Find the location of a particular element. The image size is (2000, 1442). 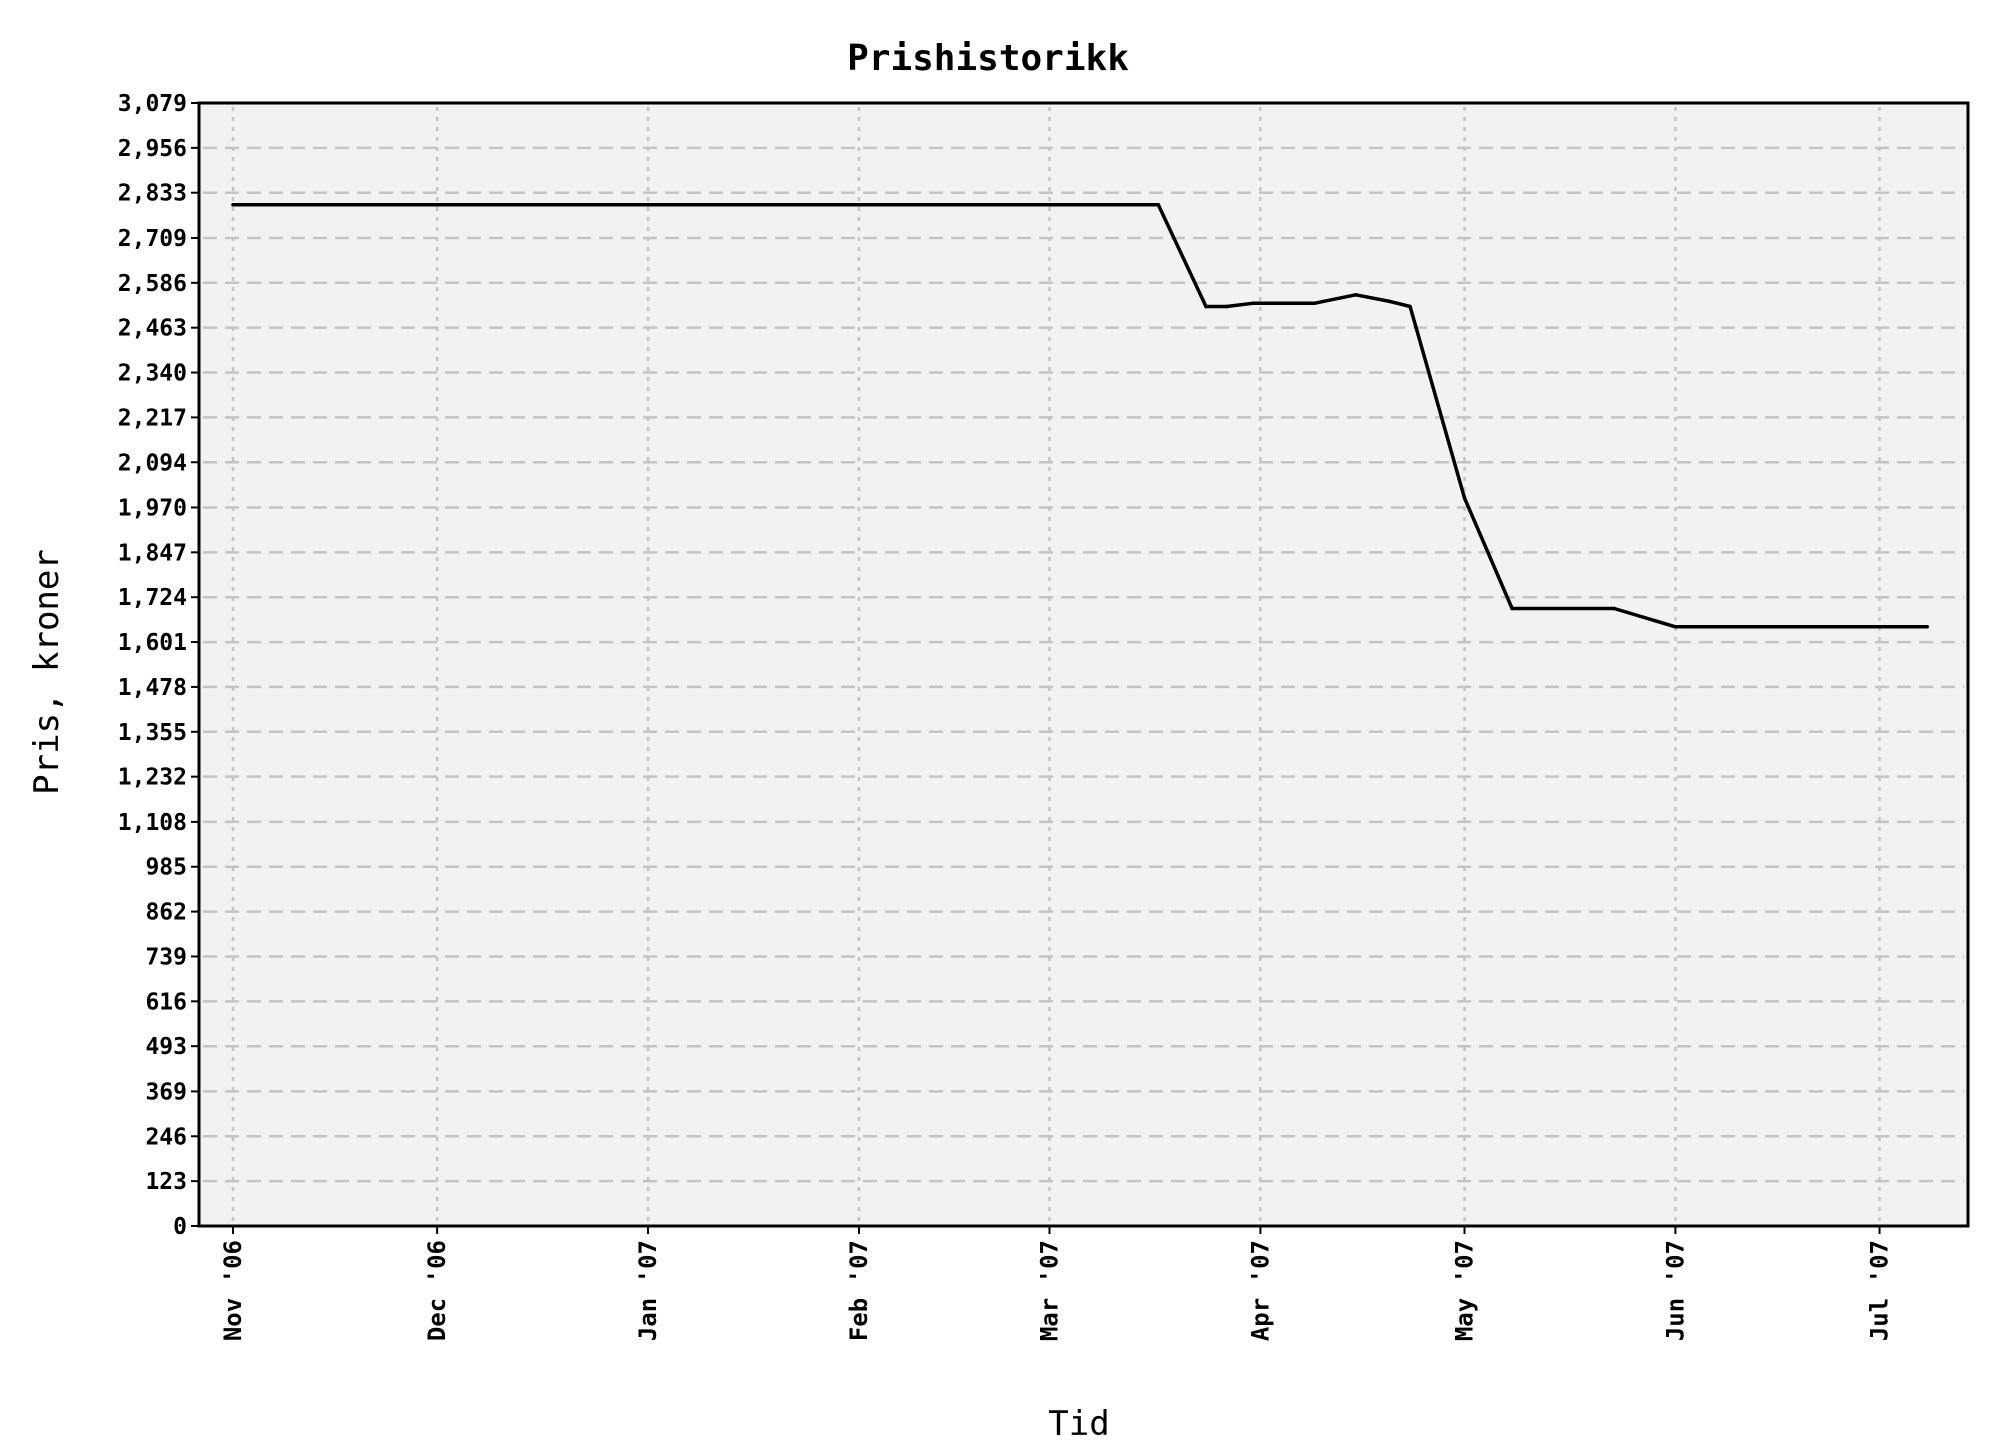

y-tick-label: 616 is located at coordinates (166, 1002).